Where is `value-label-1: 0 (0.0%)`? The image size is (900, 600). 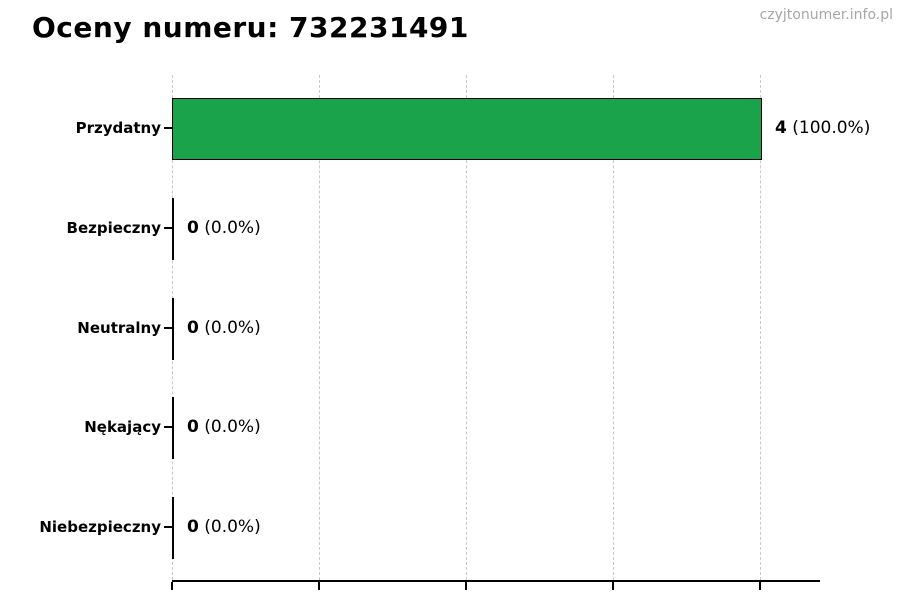
value-label-1: 0 (0.0%) is located at coordinates (224, 228).